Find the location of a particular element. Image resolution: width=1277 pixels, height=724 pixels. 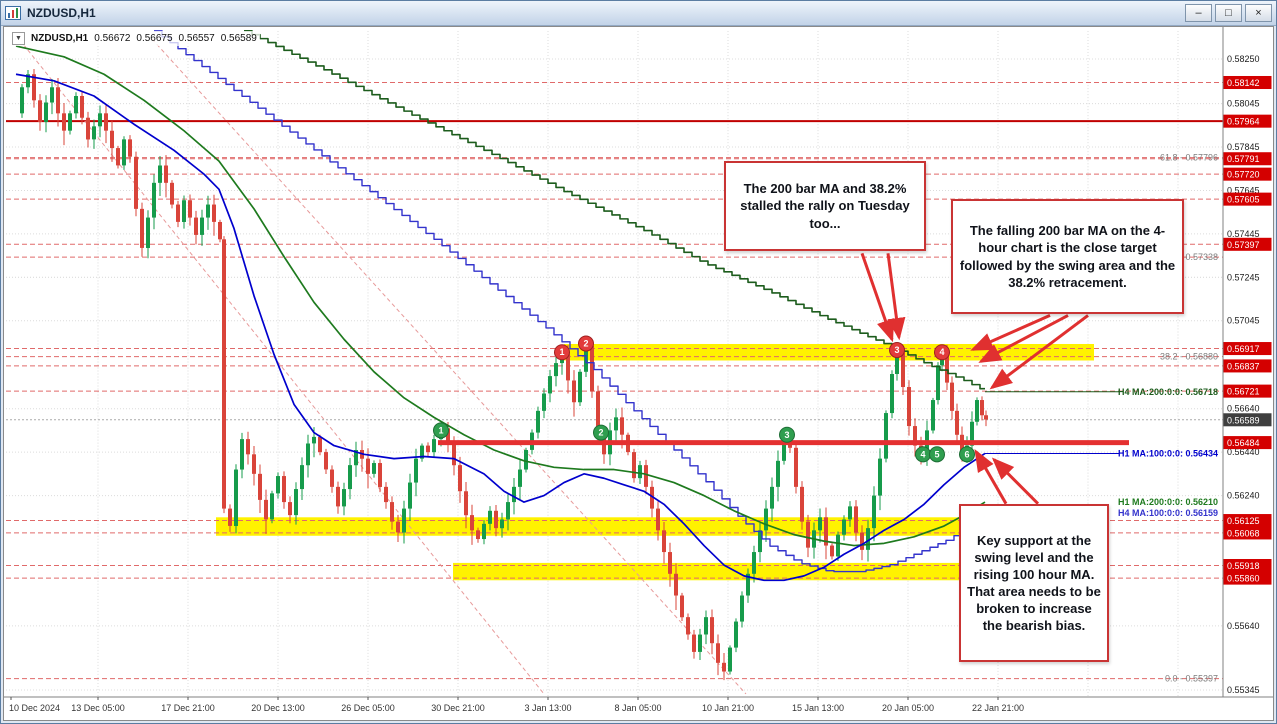

price-axis-tick: 0.58045 is located at coordinates (1243, 104).